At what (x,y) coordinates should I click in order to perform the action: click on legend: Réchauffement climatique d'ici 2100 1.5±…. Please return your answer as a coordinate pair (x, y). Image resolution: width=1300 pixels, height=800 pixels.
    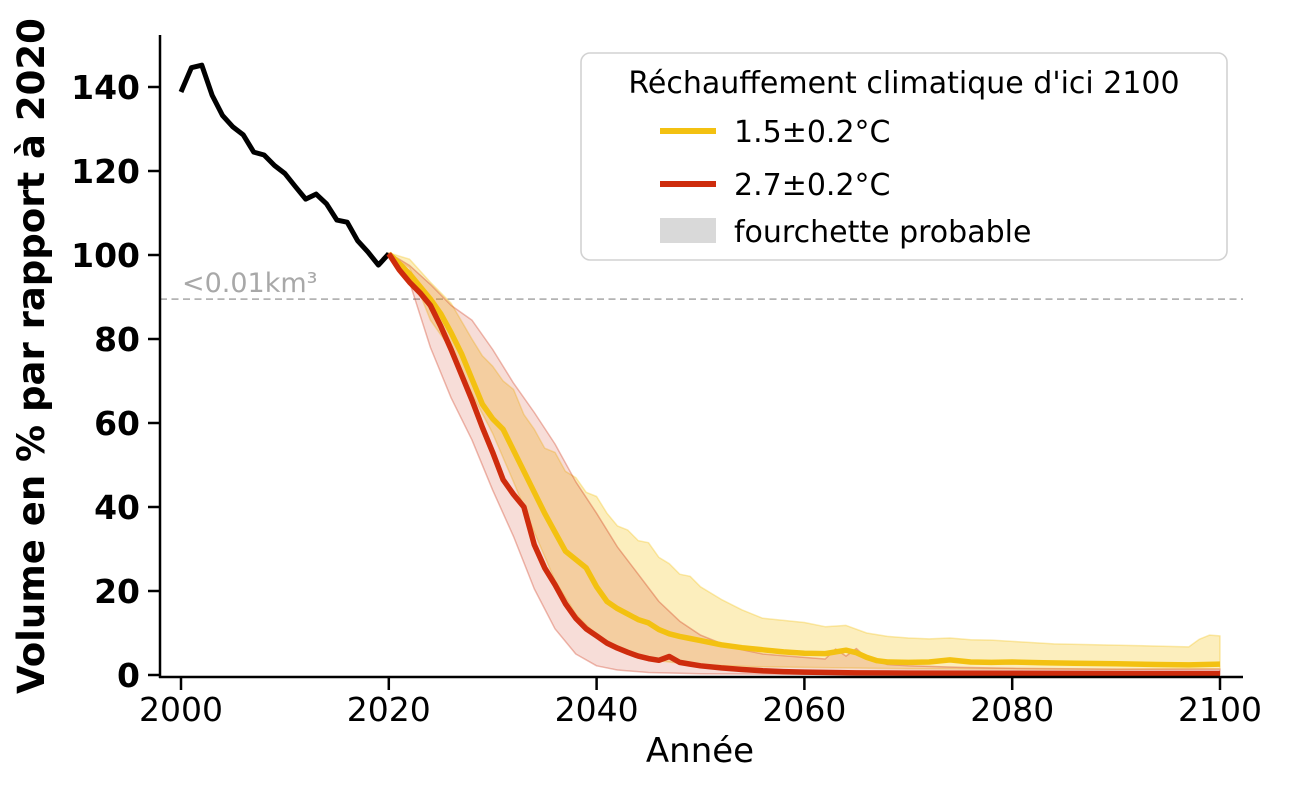
    Looking at the image, I should click on (904, 156).